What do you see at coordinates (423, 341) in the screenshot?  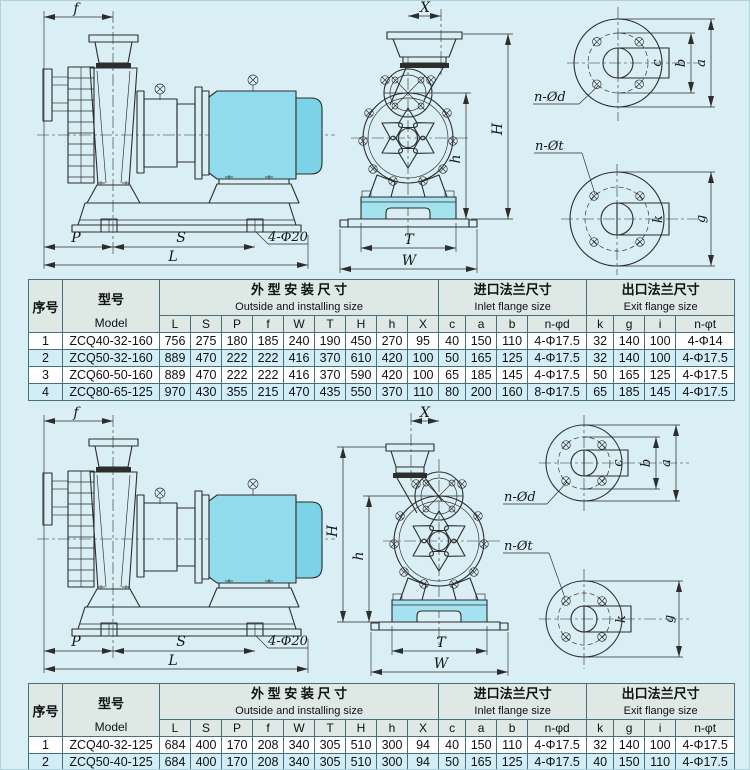 I see `value-cell: 95` at bounding box center [423, 341].